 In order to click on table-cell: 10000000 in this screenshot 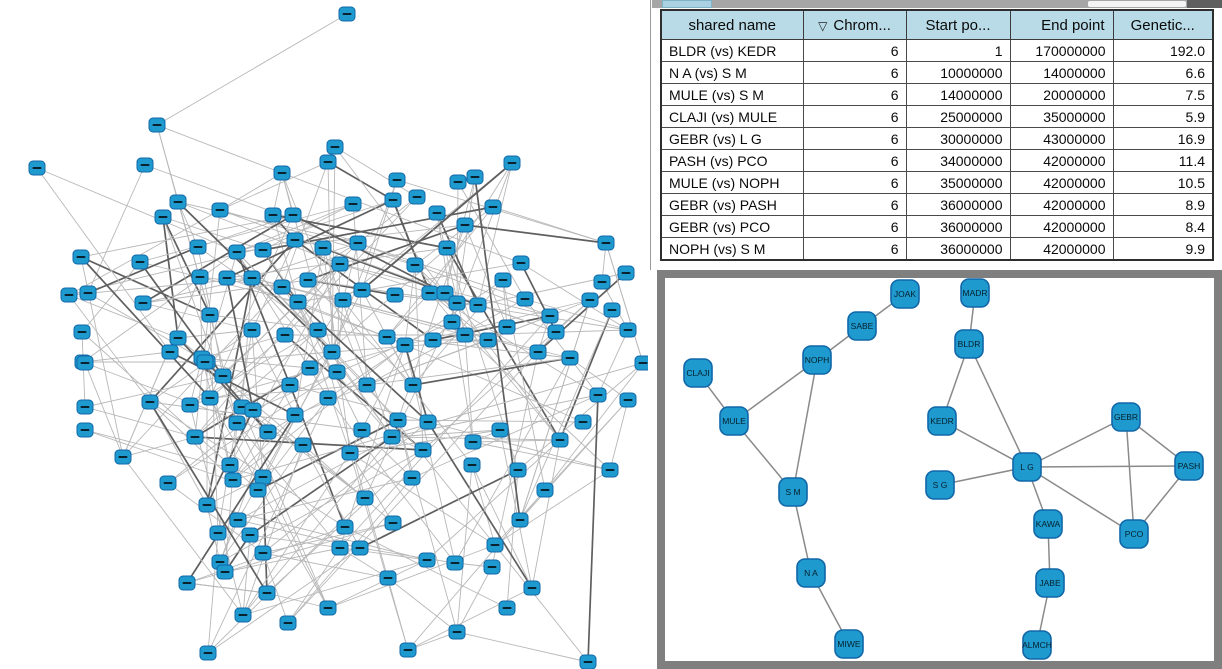, I will do `click(958, 72)`.